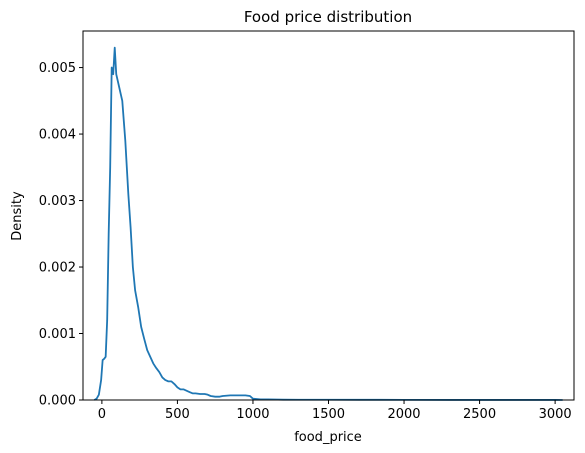 The image size is (585, 453). What do you see at coordinates (479, 414) in the screenshot?
I see `x-tick-label: 2500` at bounding box center [479, 414].